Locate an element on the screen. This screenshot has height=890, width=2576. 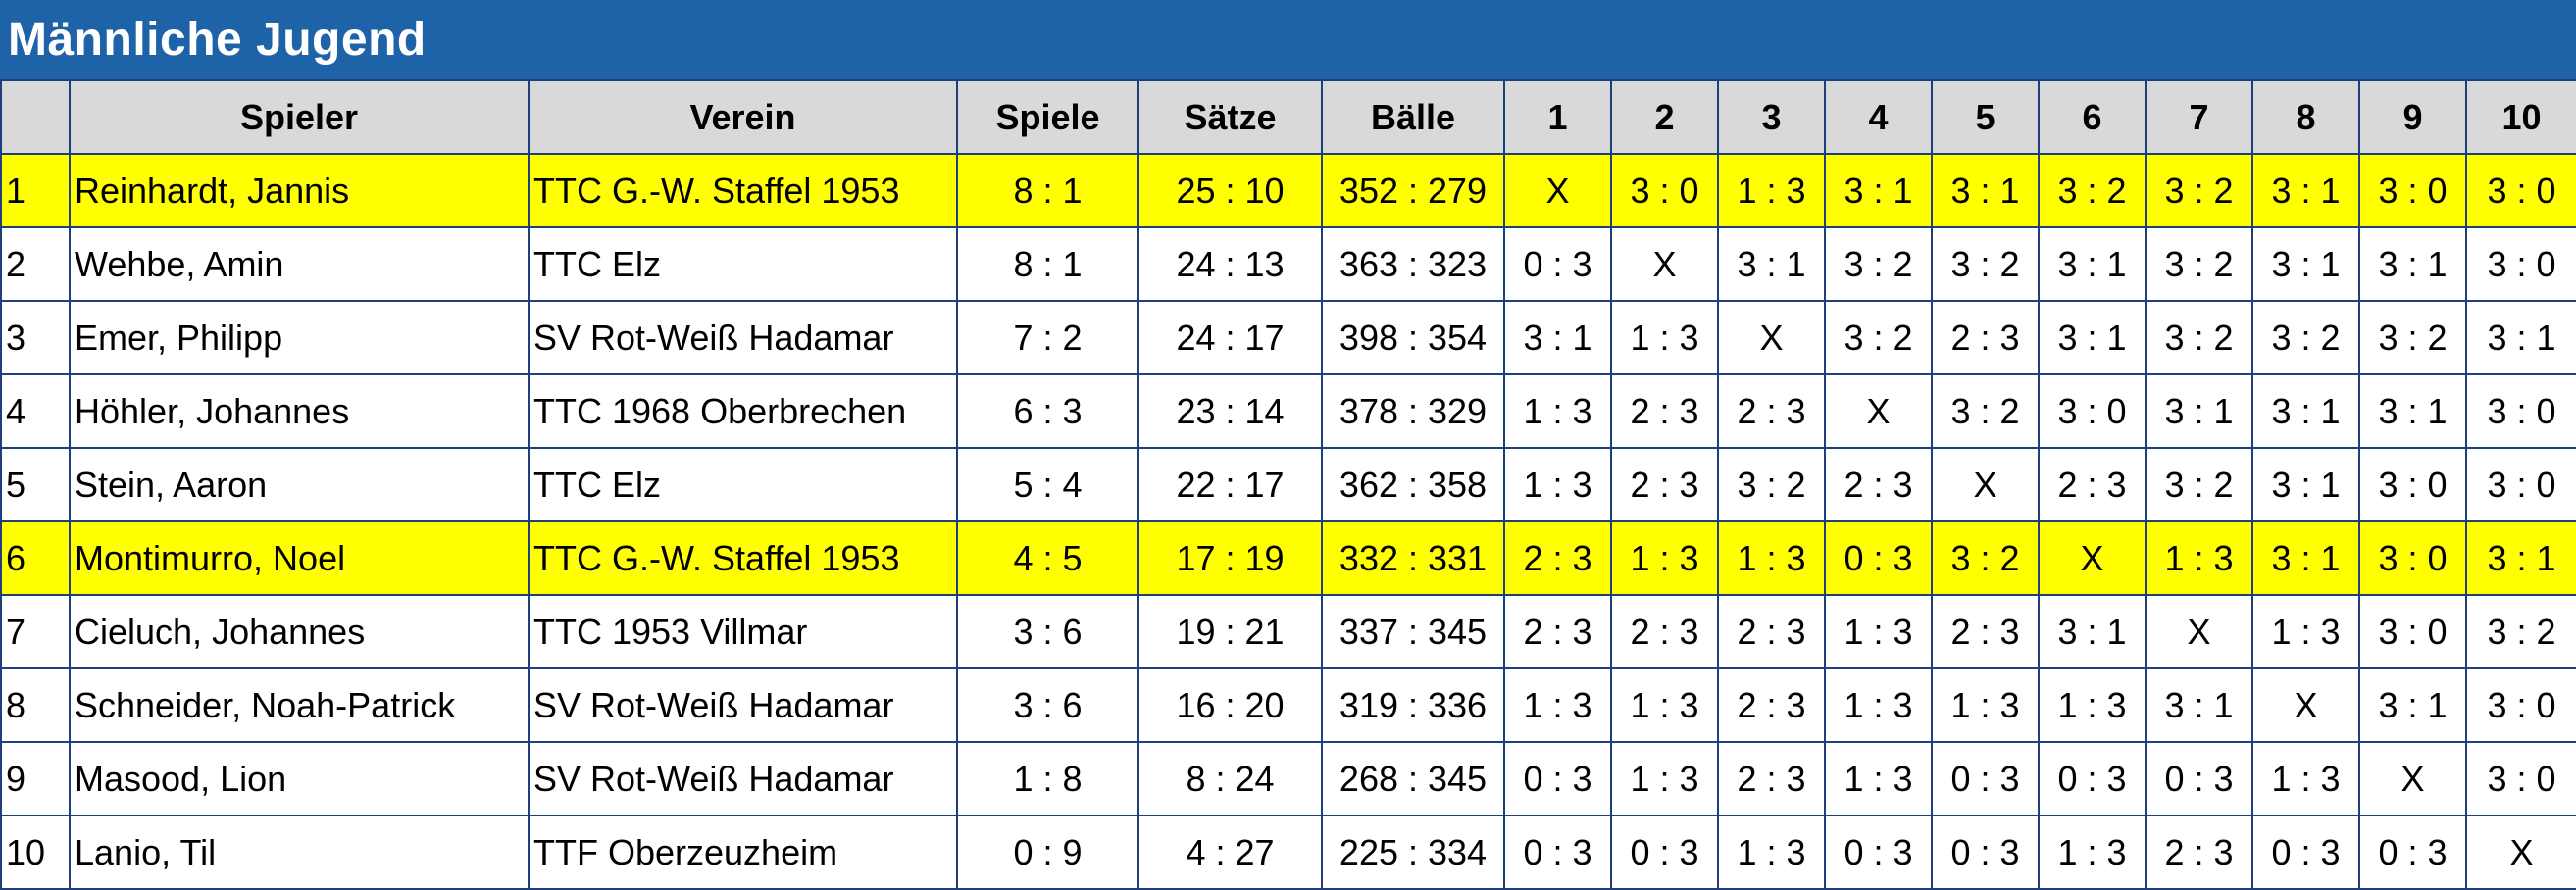
header-opponent-10: 10 is located at coordinates (2521, 117).